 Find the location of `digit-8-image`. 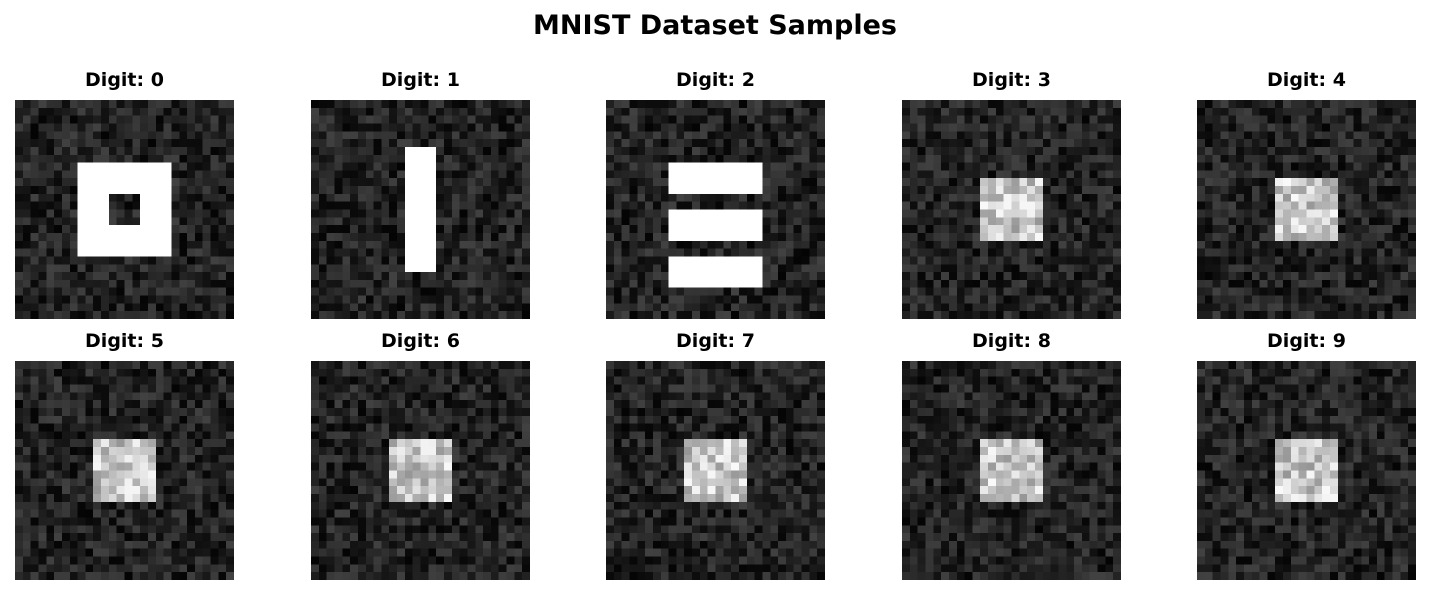

digit-8-image is located at coordinates (1011, 470).